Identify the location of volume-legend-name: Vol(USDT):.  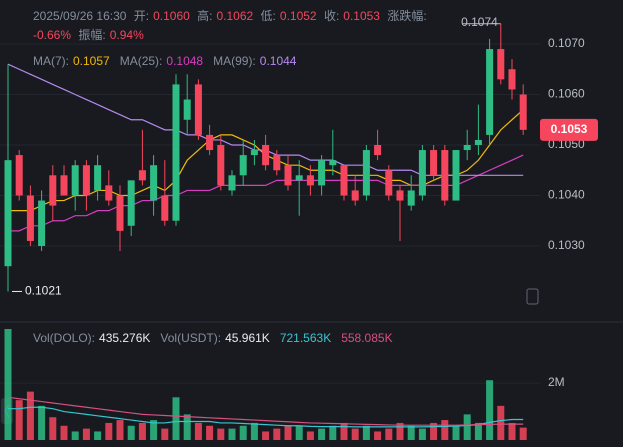
(191, 338).